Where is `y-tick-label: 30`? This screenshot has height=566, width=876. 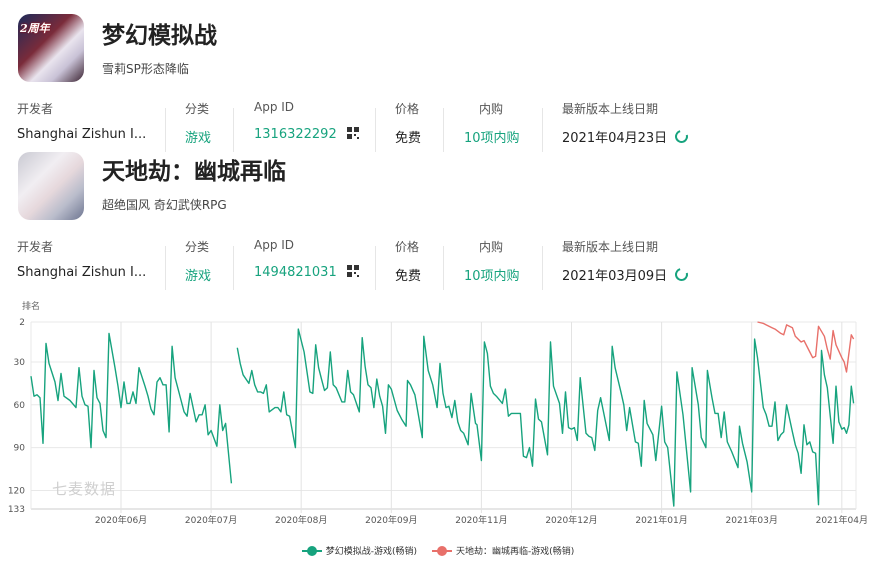 y-tick-label: 30 is located at coordinates (20, 363).